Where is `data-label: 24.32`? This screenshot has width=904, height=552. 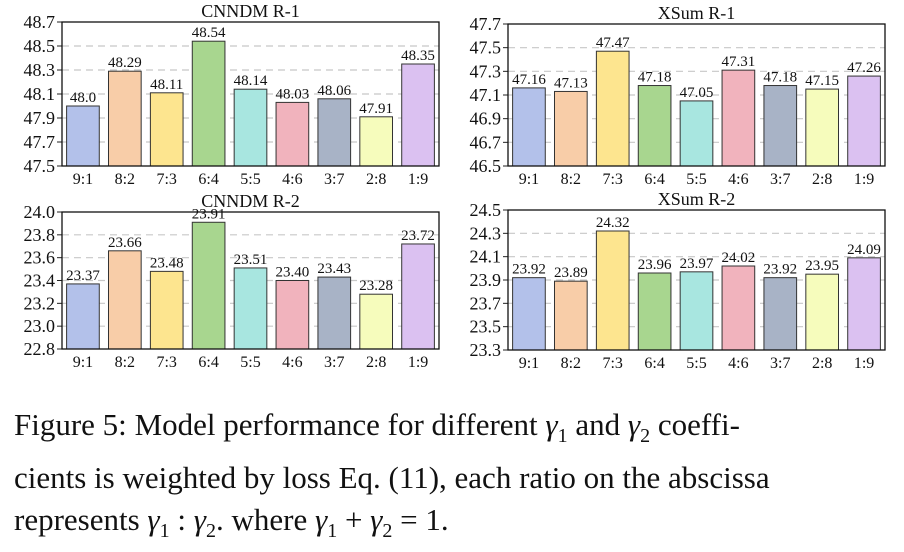
data-label: 24.32 is located at coordinates (613, 223).